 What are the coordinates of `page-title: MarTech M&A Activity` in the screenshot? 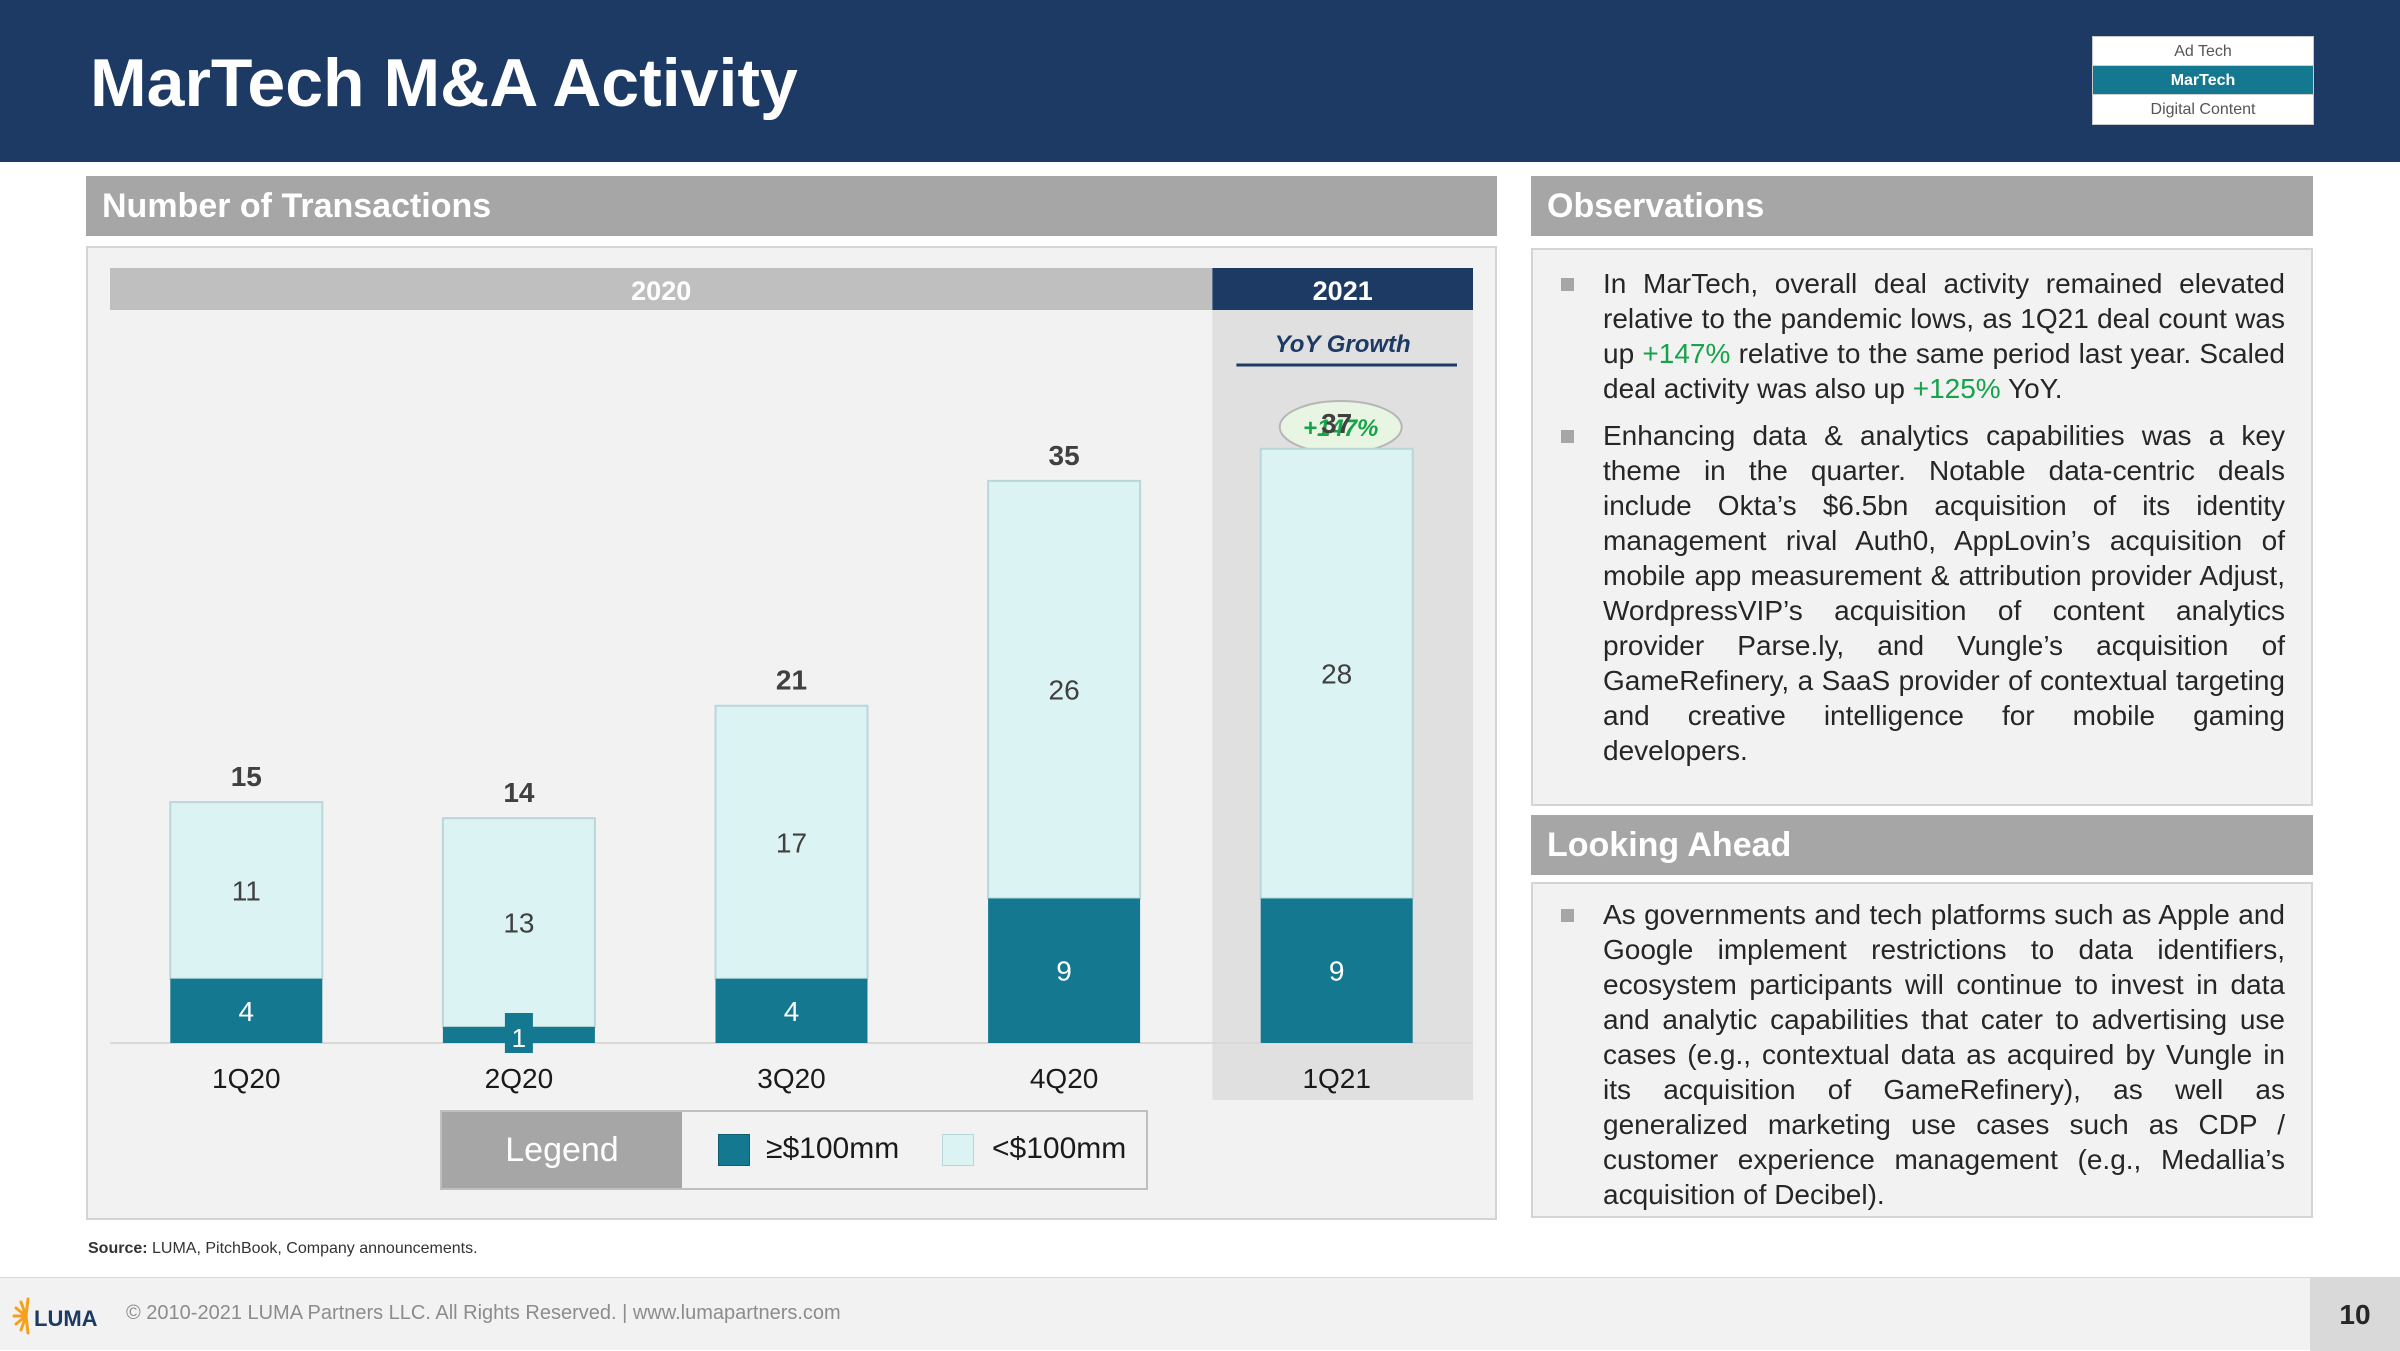 It's located at (444, 83).